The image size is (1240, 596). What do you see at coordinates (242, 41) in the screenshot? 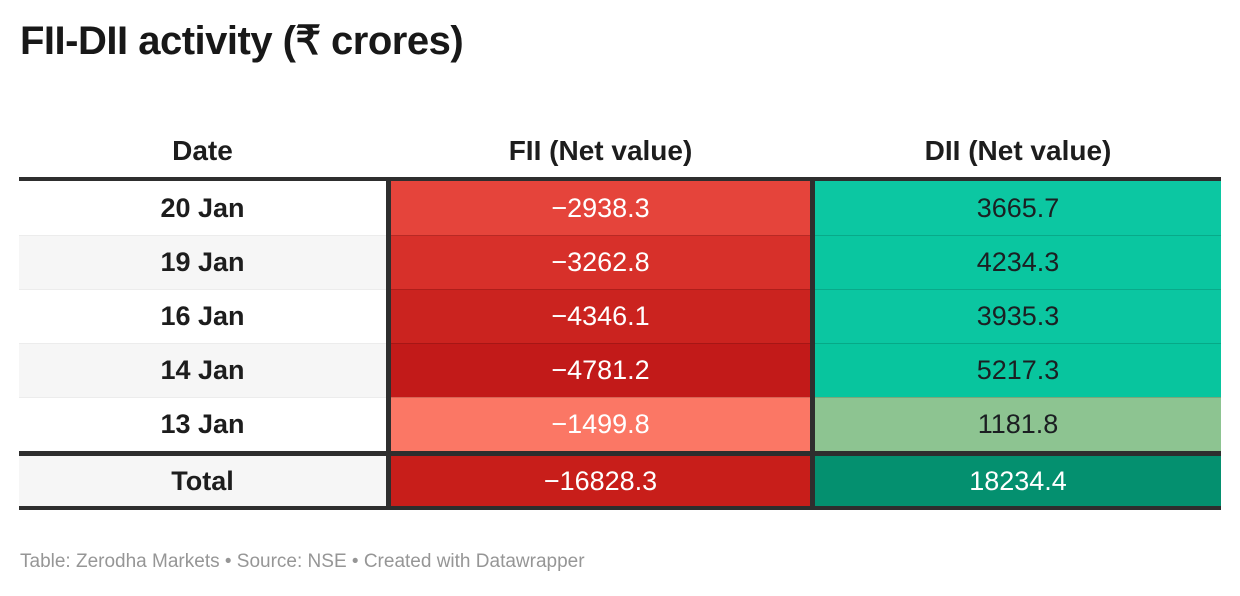
I see `page-title: FII-DII activity (₹ crores)` at bounding box center [242, 41].